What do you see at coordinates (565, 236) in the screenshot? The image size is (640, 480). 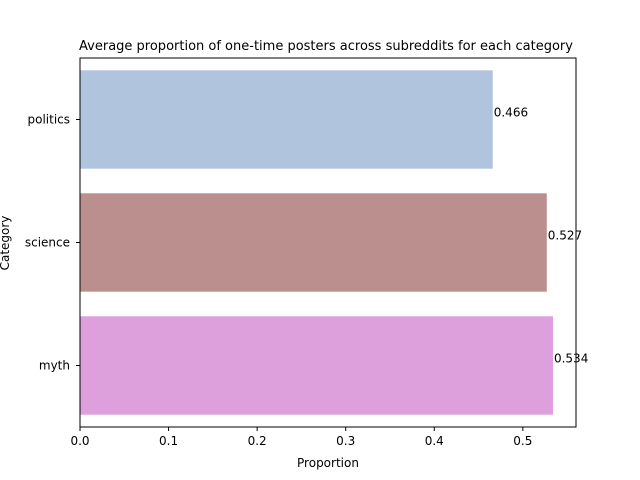 I see `data-label-science: 0.527` at bounding box center [565, 236].